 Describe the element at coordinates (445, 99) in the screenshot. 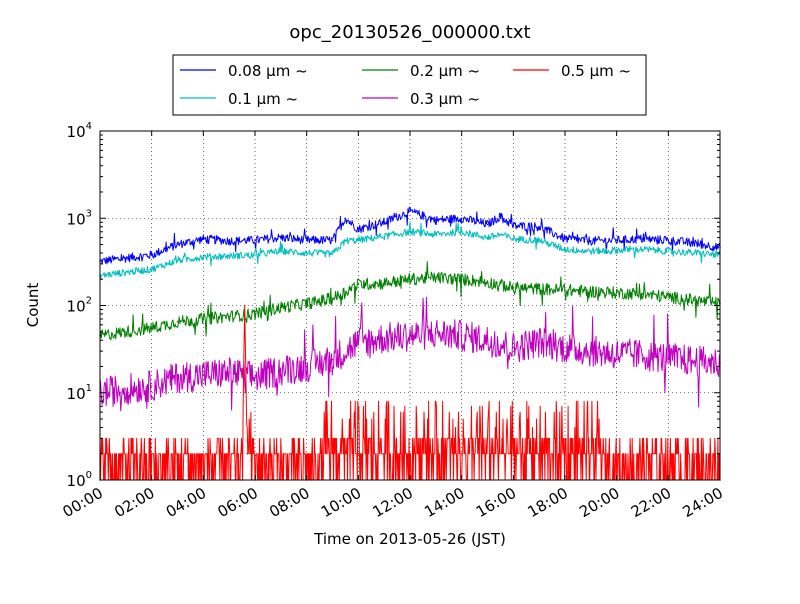

I see `legend-label: 0.3 μm ~` at that location.